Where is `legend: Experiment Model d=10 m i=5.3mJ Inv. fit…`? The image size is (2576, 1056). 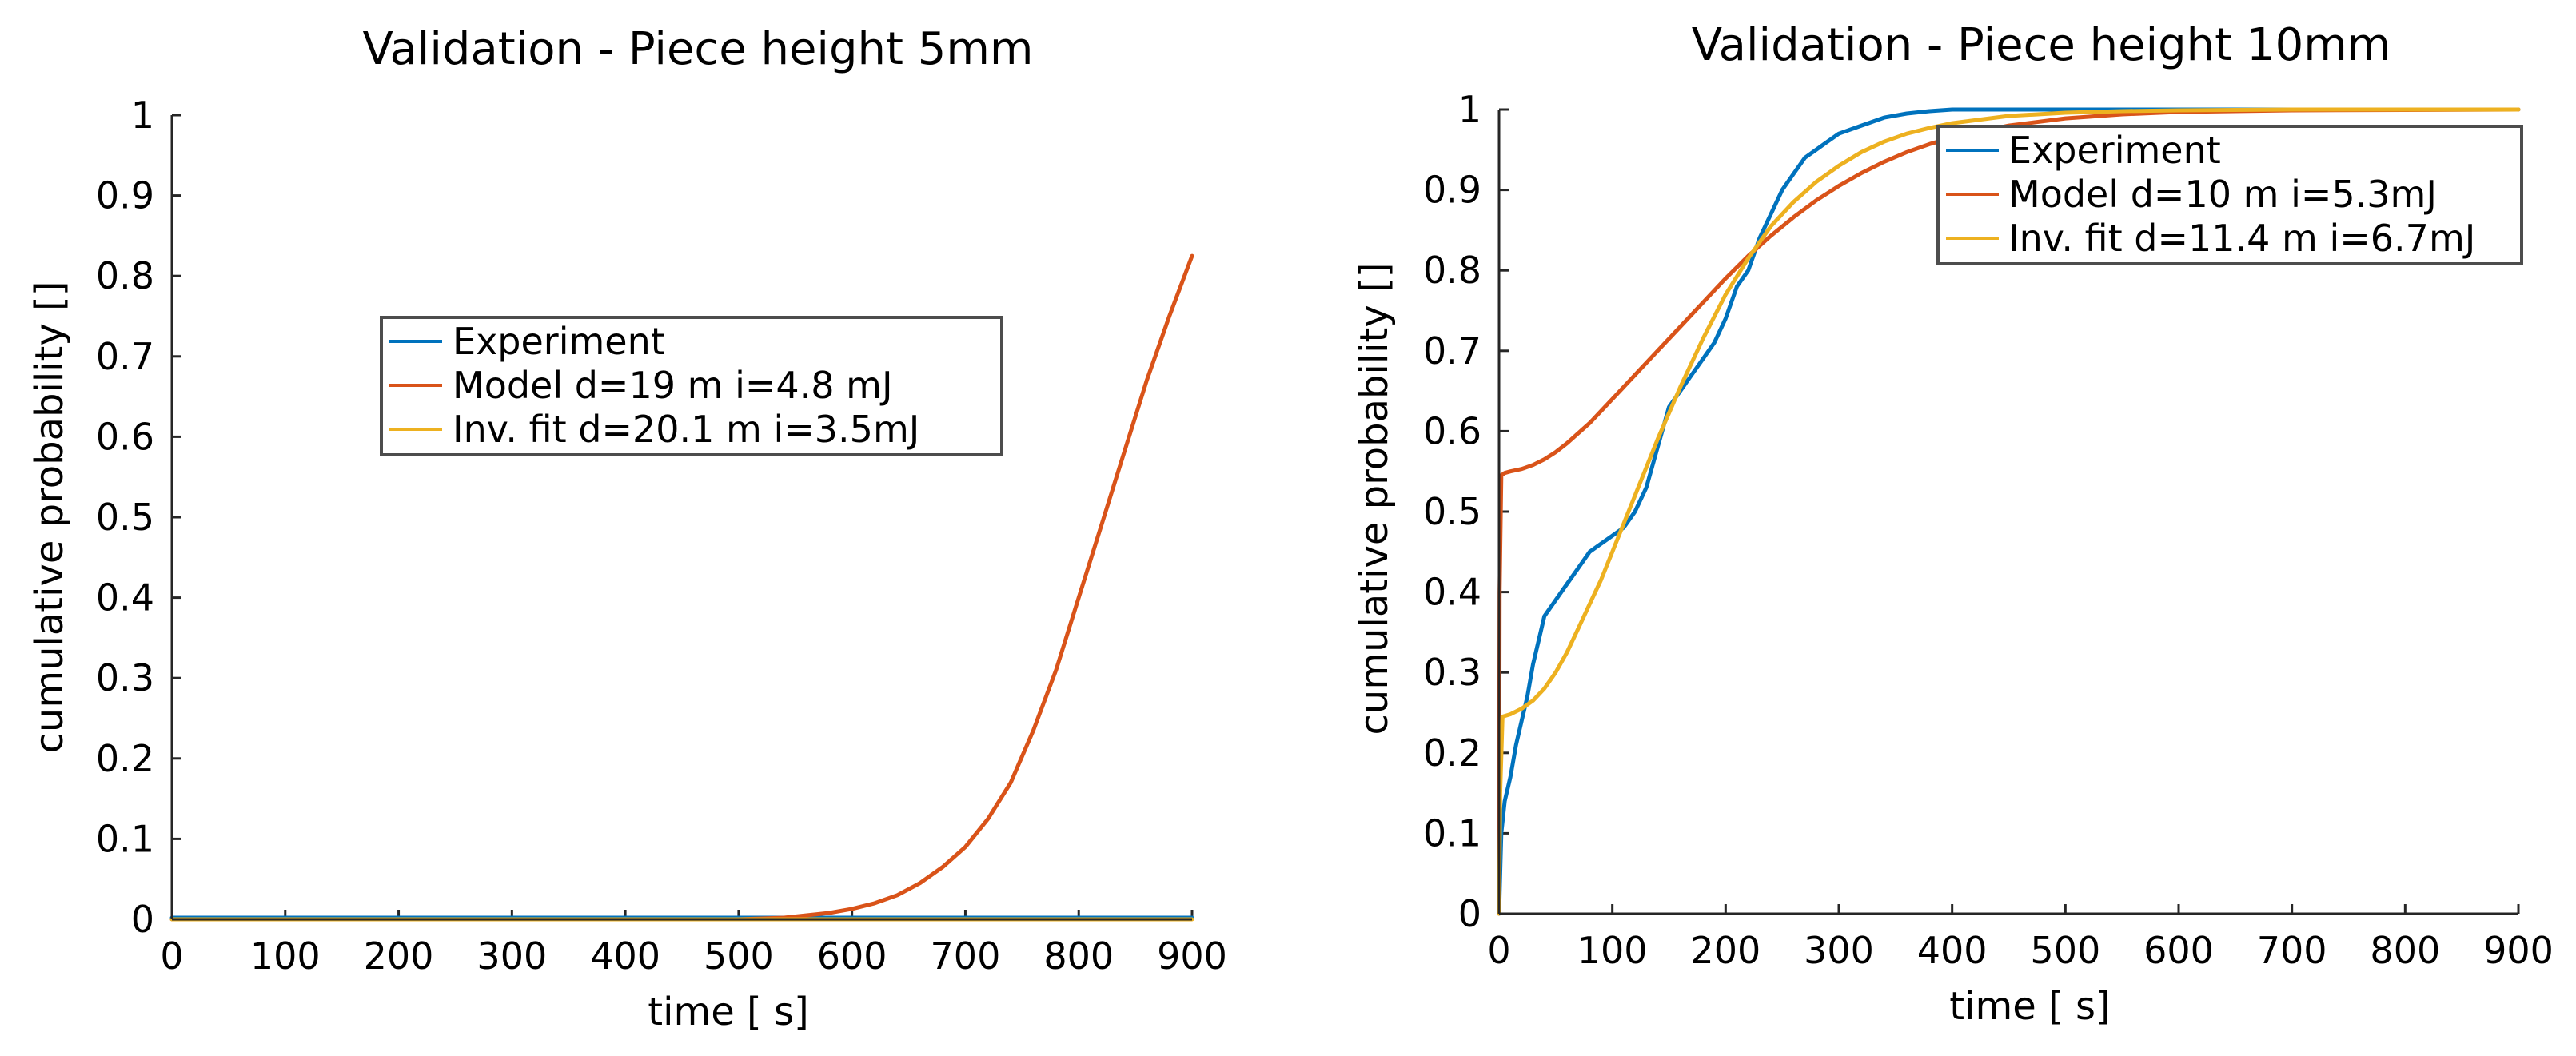
legend: Experiment Model d=10 m i=5.3mJ Inv. fit… is located at coordinates (2229, 195).